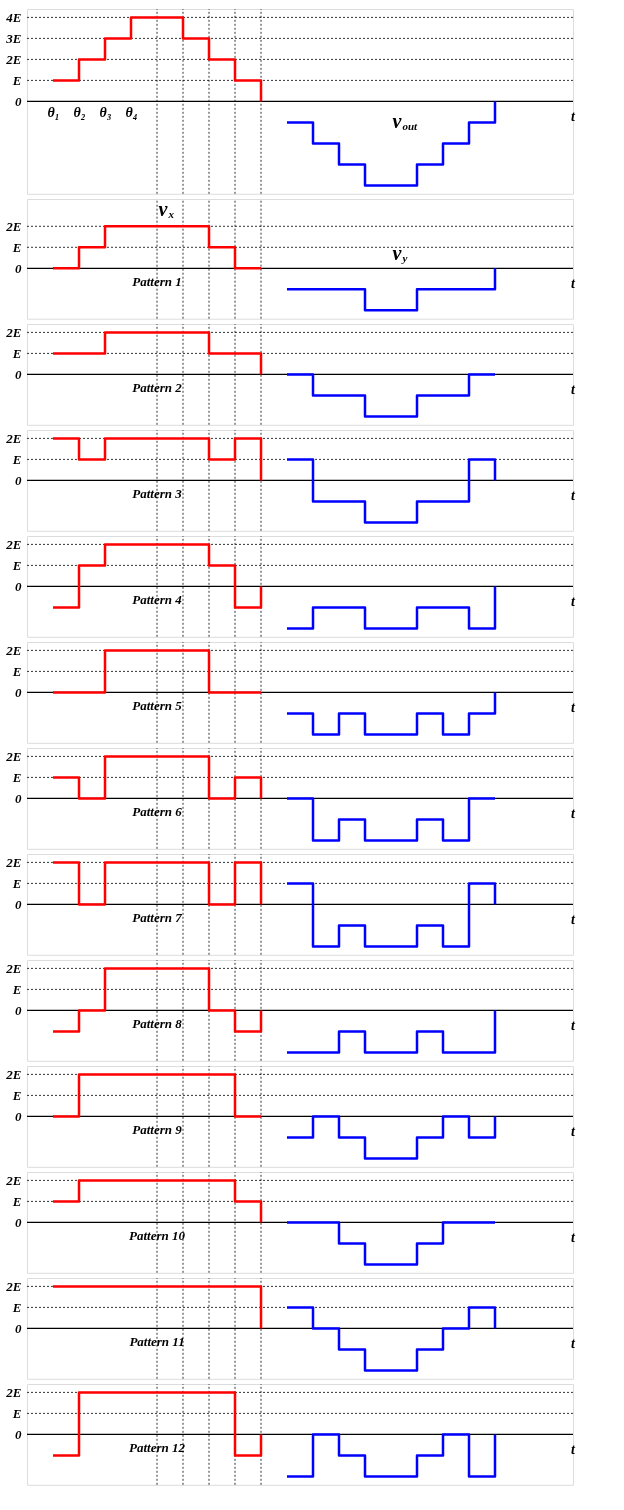 This screenshot has height=1510, width=624. What do you see at coordinates (53, 112) in the screenshot?
I see `x-tick-label: θ₁` at bounding box center [53, 112].